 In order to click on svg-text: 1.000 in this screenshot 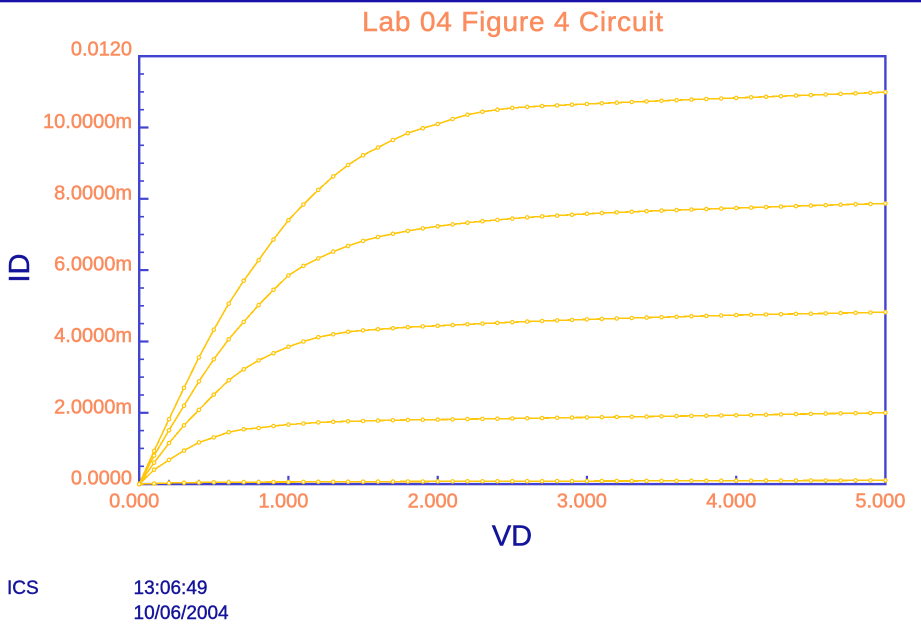, I will do `click(283, 502)`.